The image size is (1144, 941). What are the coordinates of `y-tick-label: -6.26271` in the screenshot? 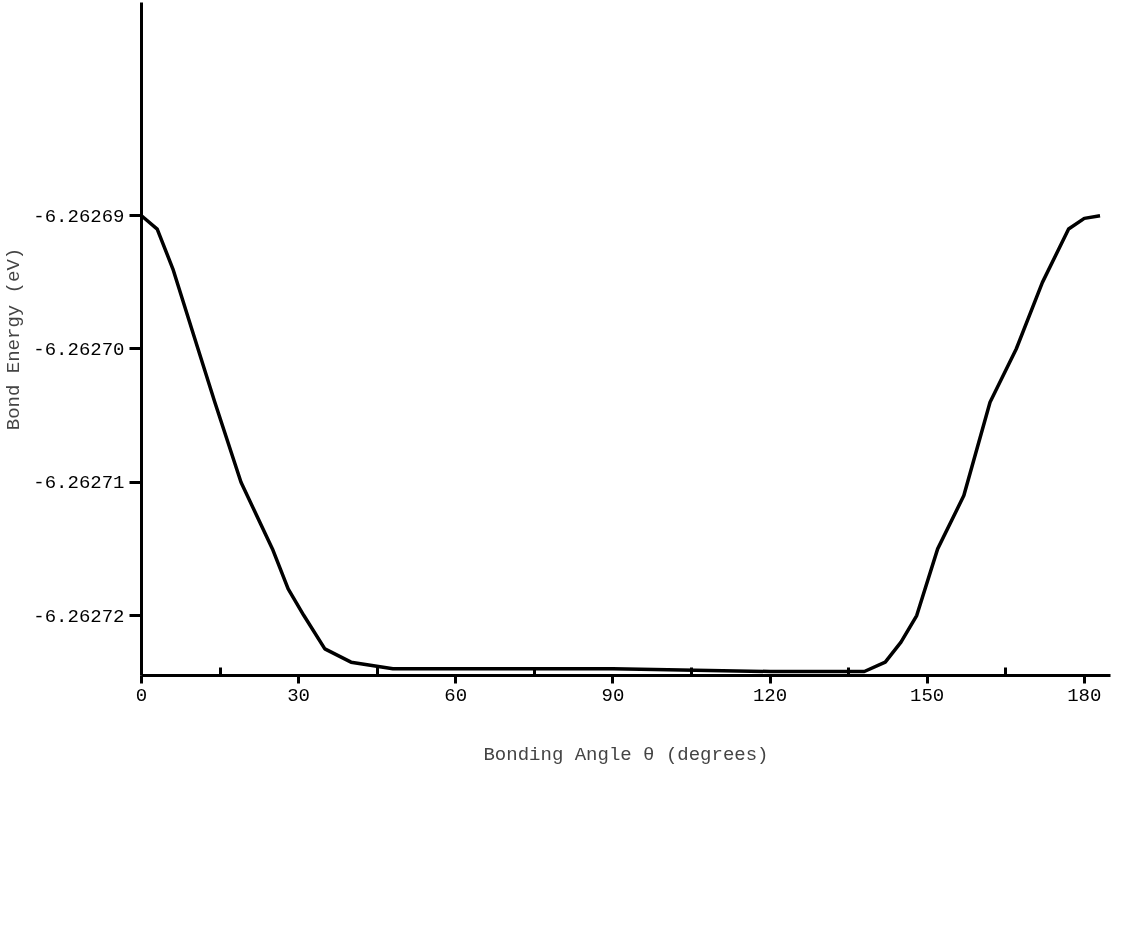 It's located at (79, 483).